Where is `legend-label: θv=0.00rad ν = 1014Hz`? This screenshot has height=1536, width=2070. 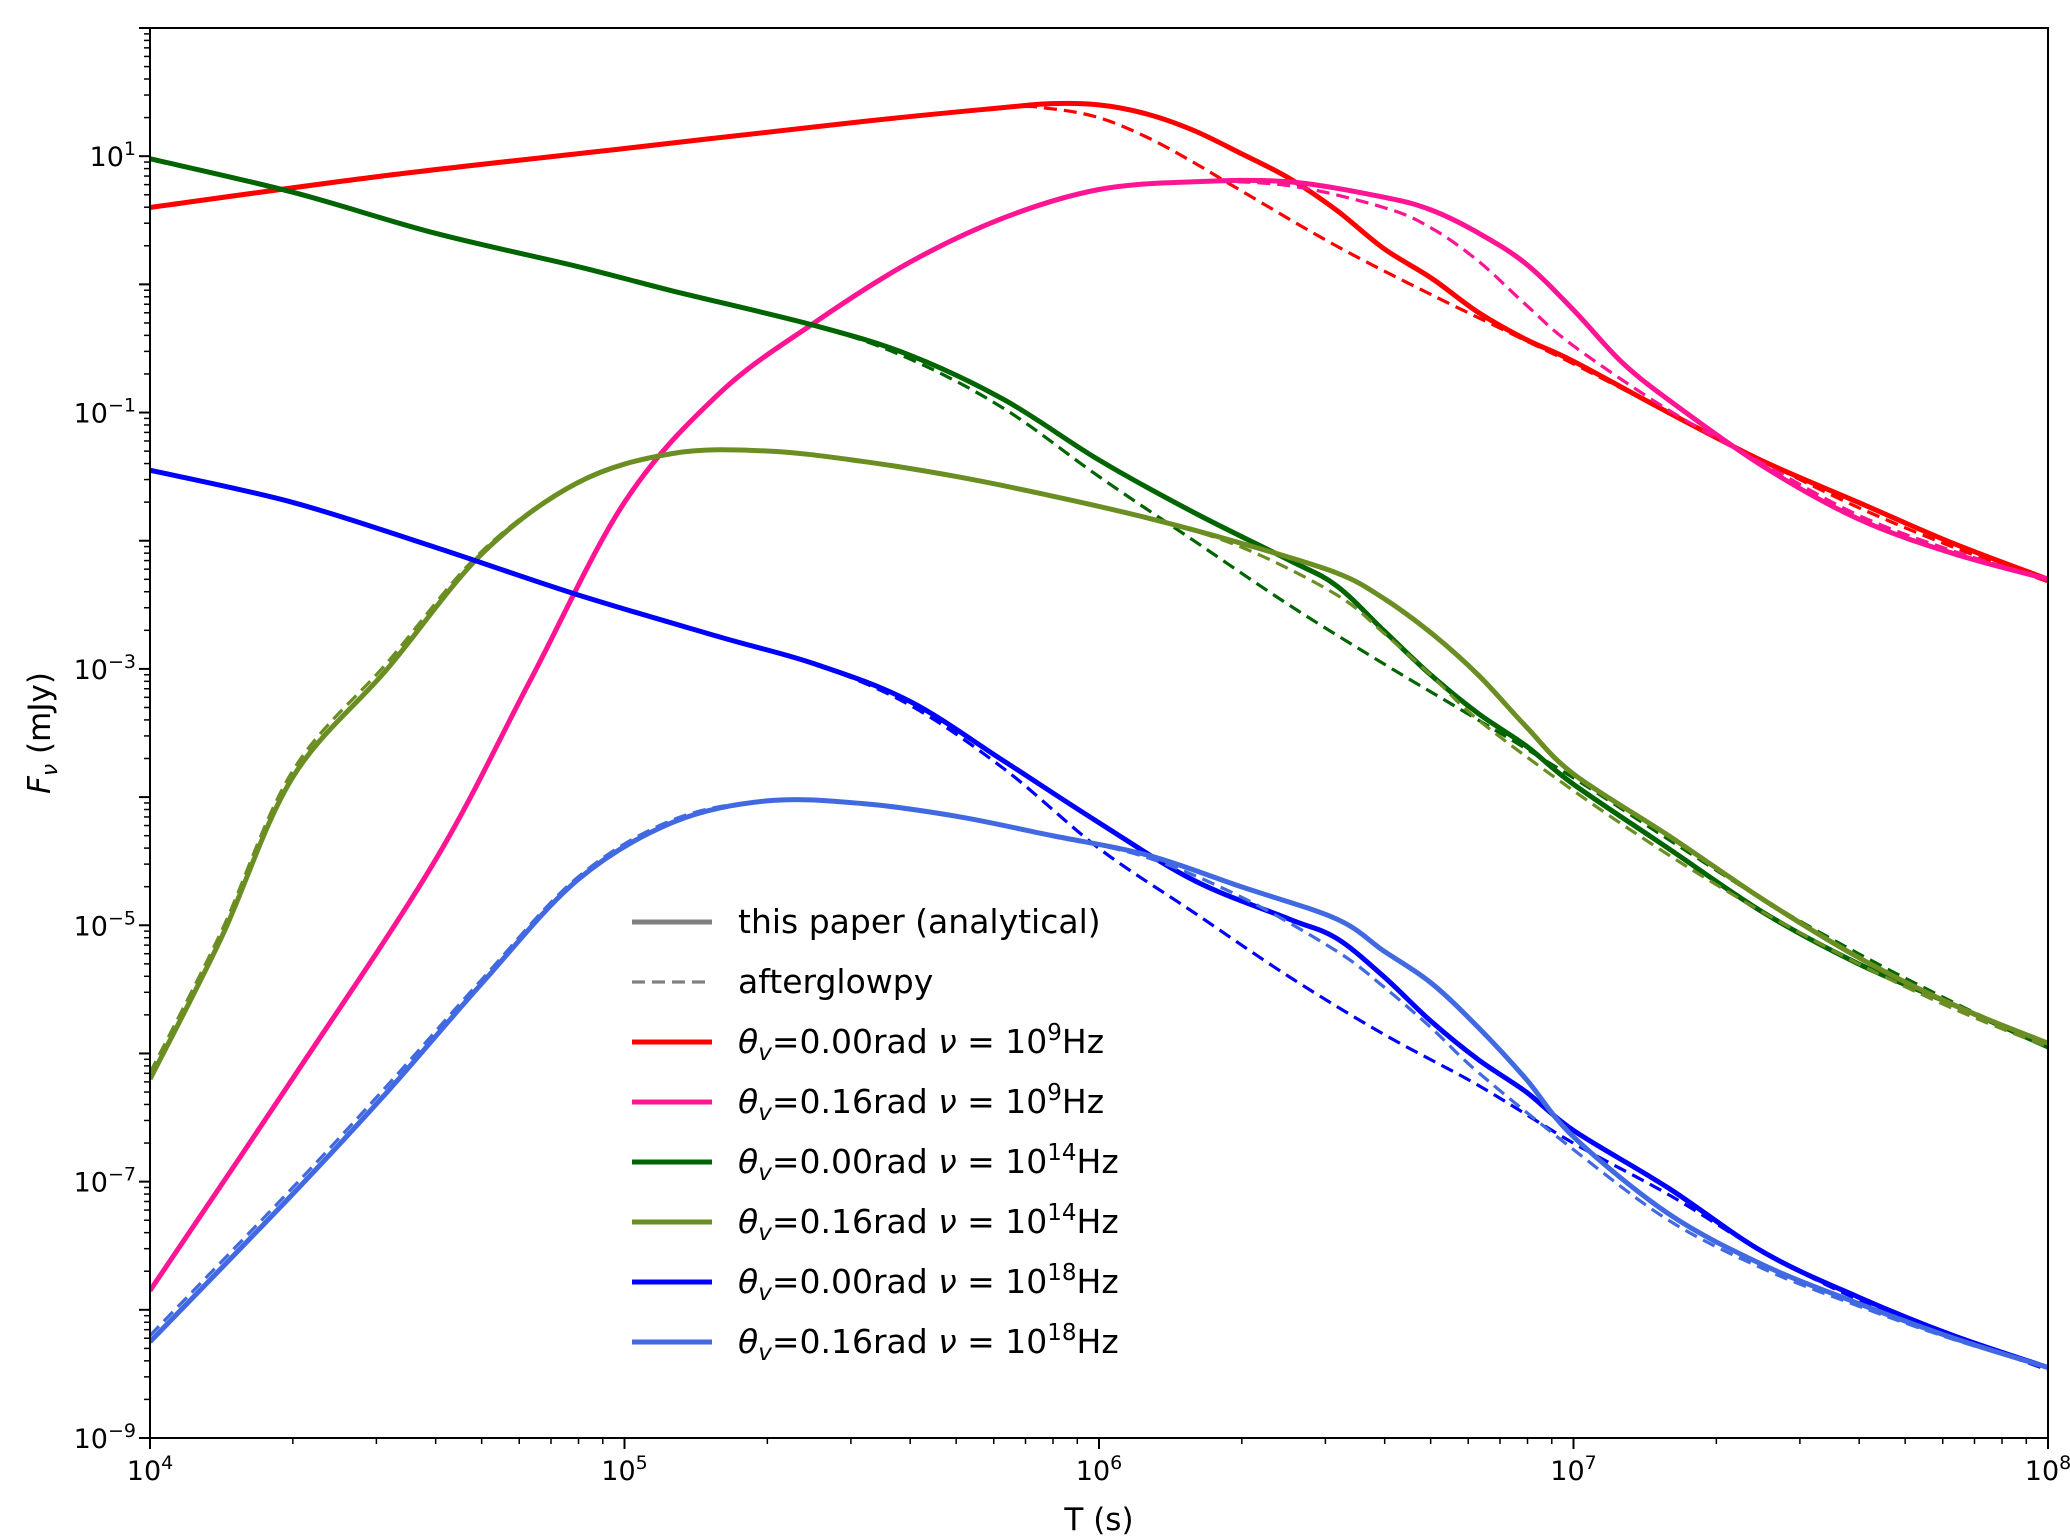
legend-label: θv=0.00rad ν = 1014Hz is located at coordinates (928, 1163).